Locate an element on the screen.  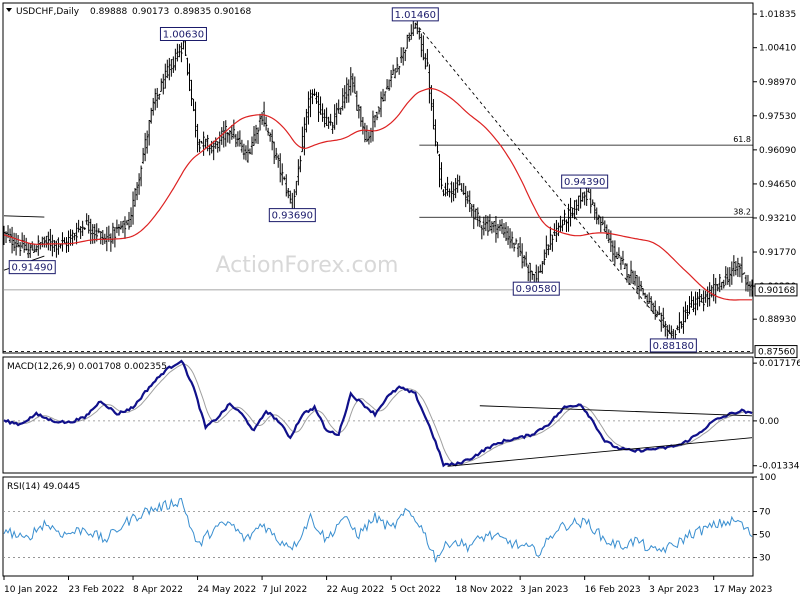
watermark: ActionForex.com is located at coordinates (307, 265).